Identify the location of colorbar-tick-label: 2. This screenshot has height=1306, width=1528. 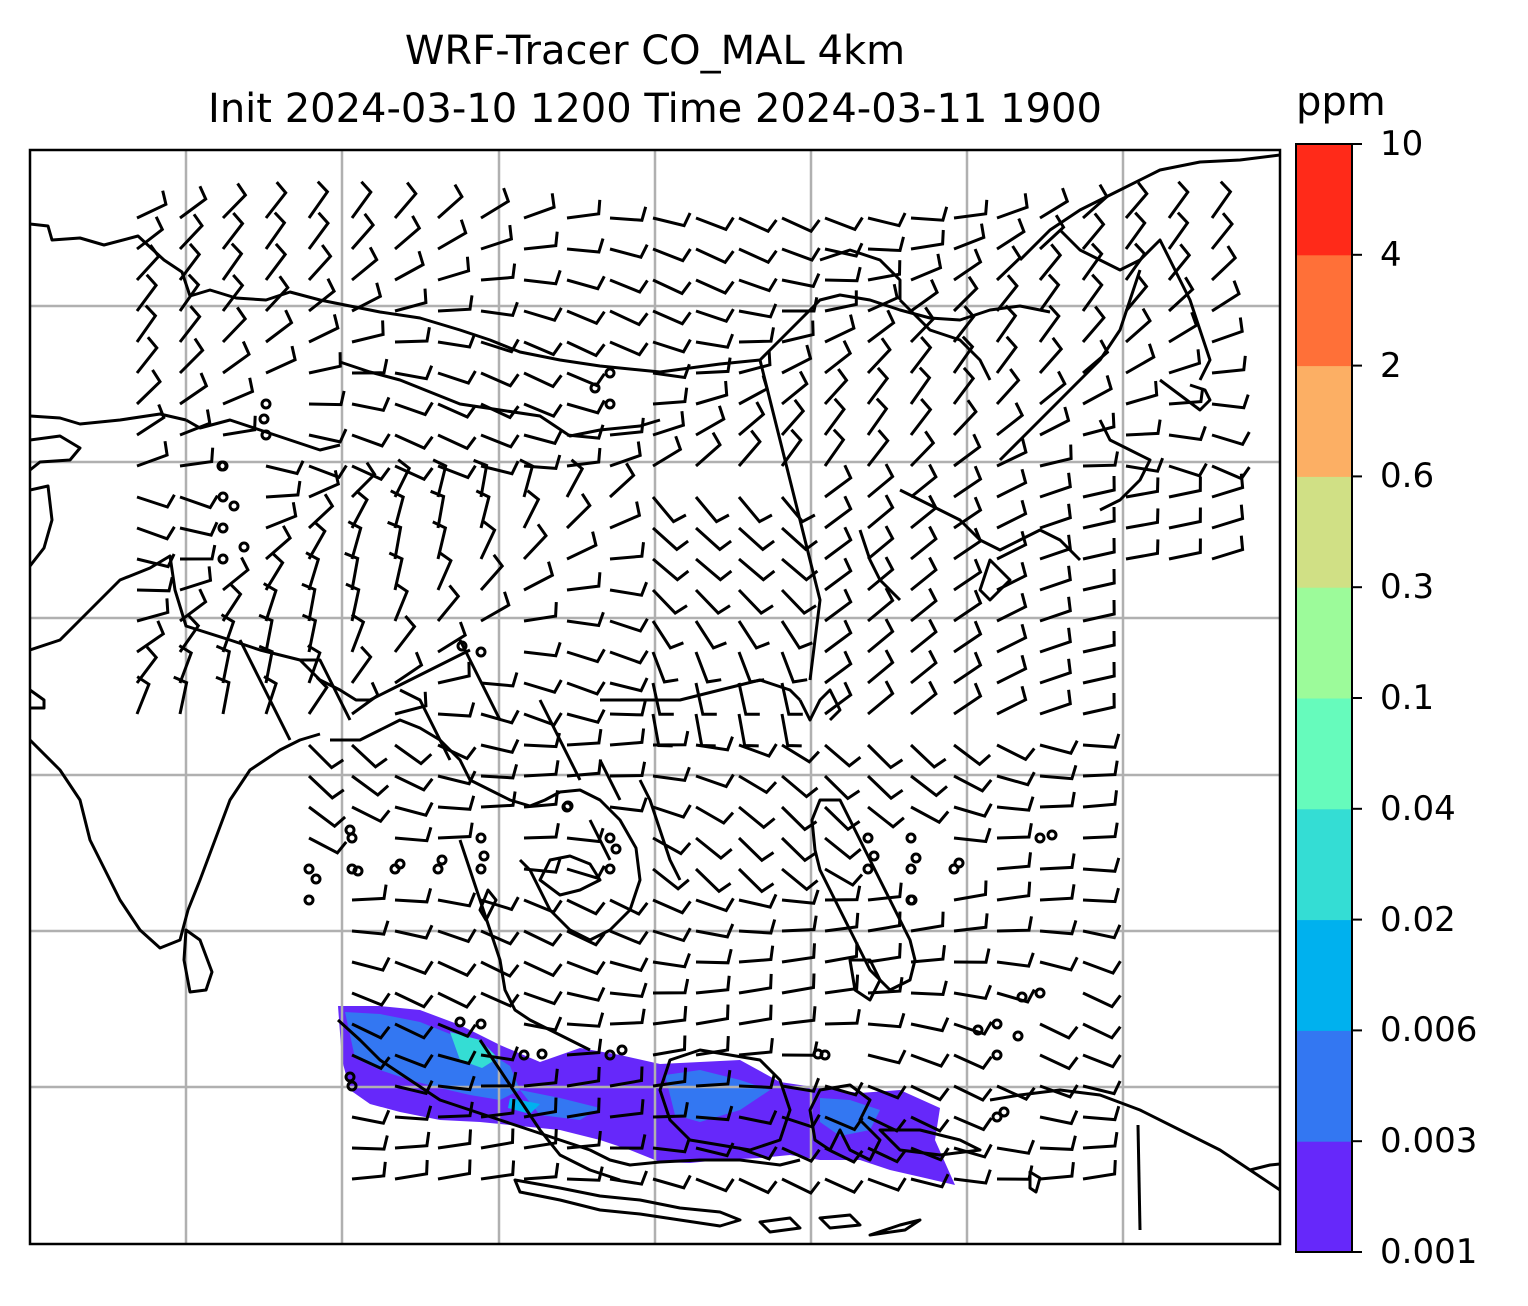
(1391, 365).